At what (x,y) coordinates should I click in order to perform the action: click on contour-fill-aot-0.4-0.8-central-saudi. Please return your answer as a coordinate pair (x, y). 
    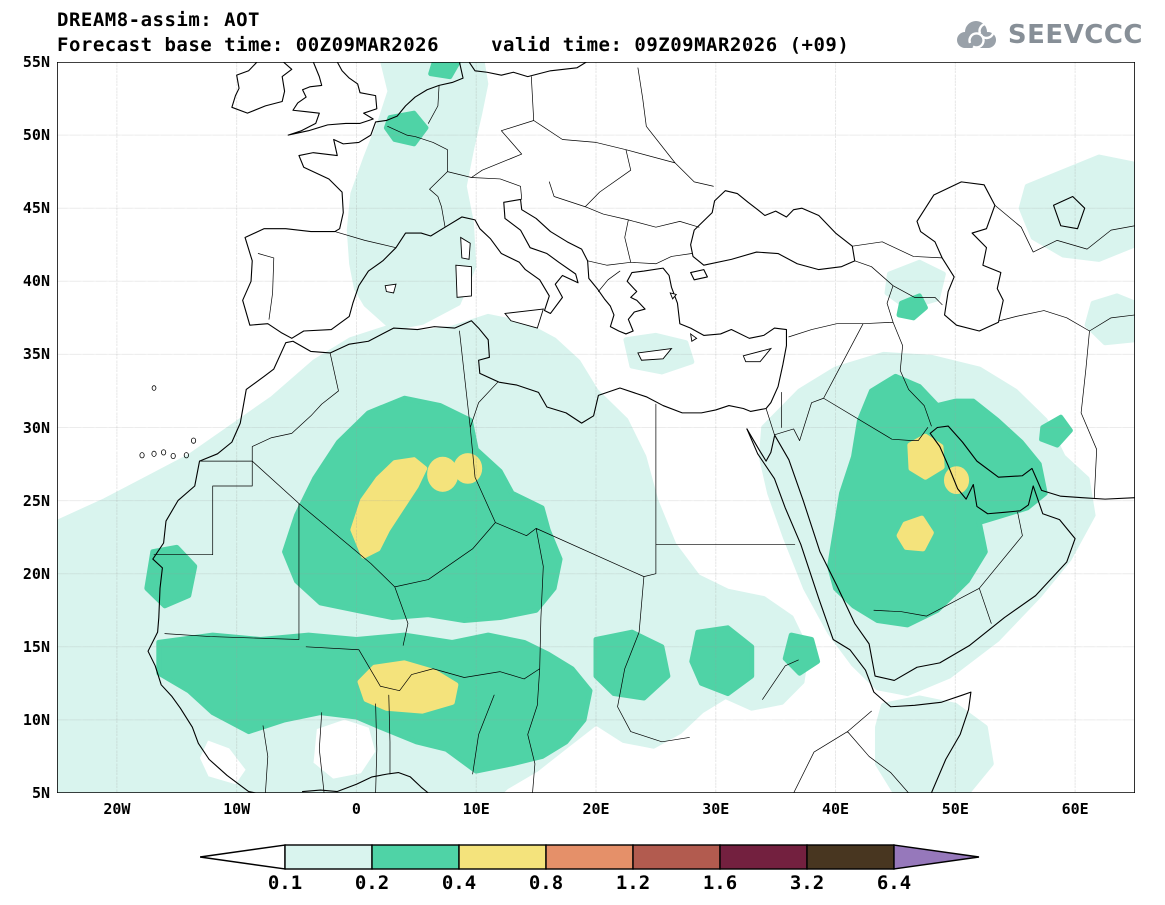
    Looking at the image, I should click on (915, 533).